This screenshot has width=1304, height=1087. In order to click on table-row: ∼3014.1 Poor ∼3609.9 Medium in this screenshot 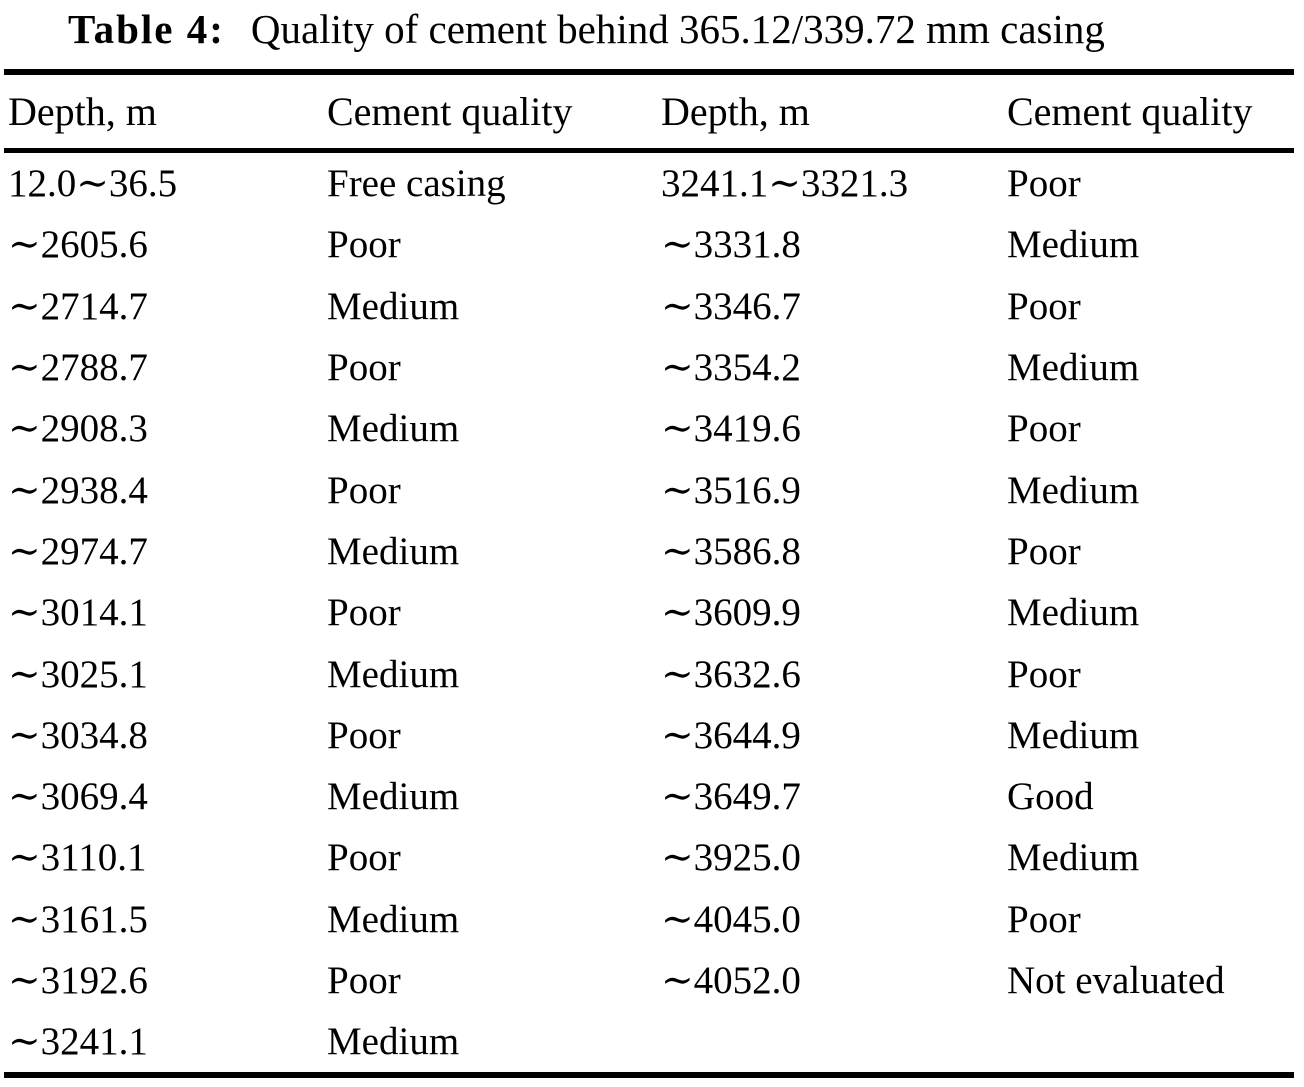, I will do `click(649, 612)`.